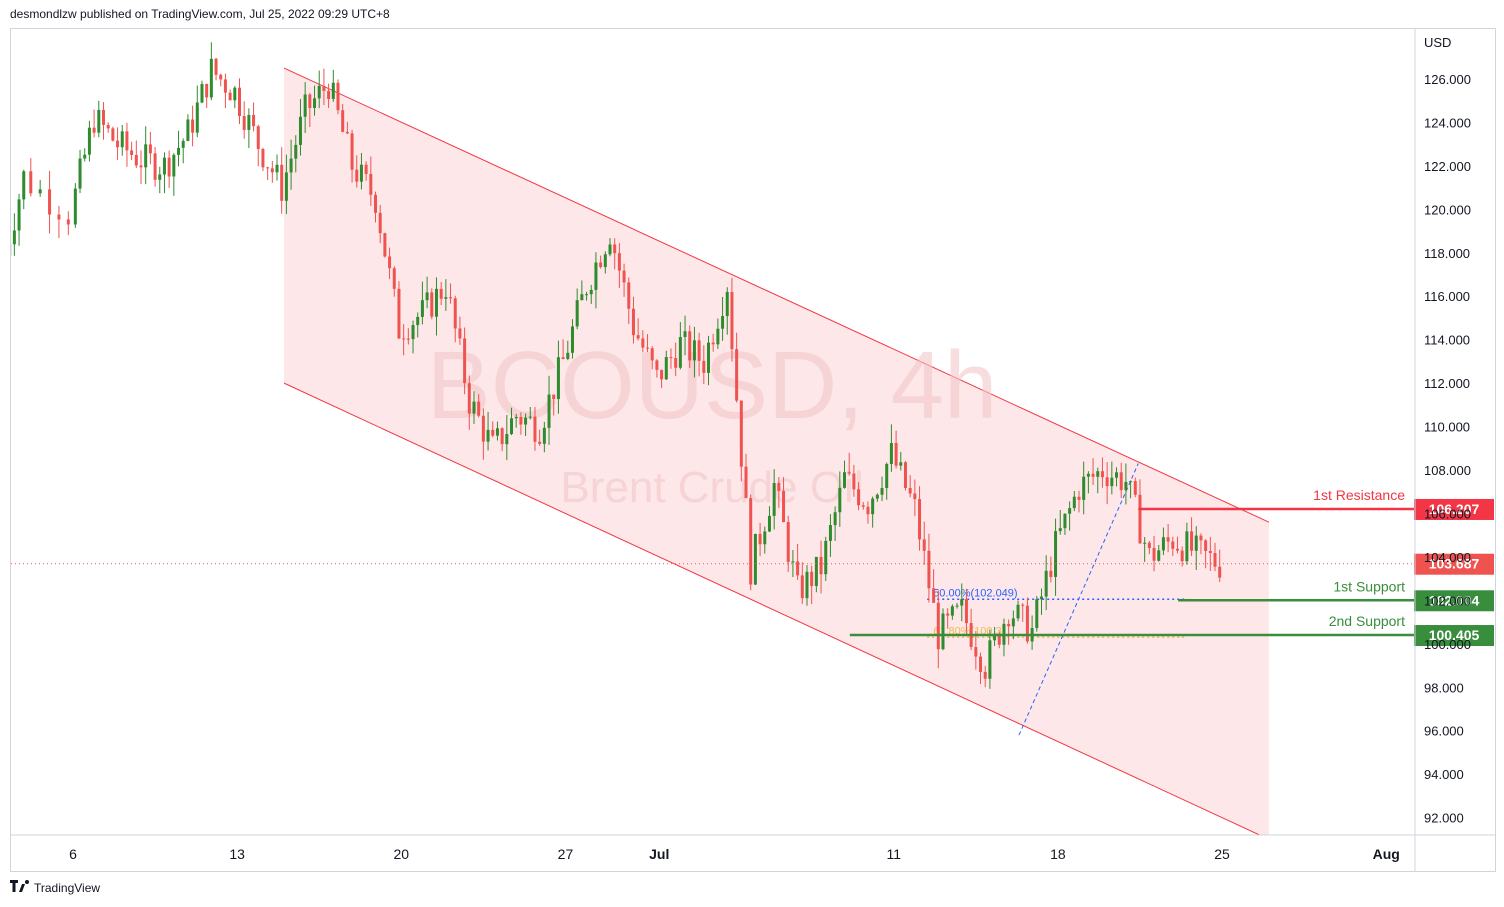 The height and width of the screenshot is (907, 1504). Describe the element at coordinates (1447, 600) in the screenshot. I see `y-tick-label: 102.000` at that location.